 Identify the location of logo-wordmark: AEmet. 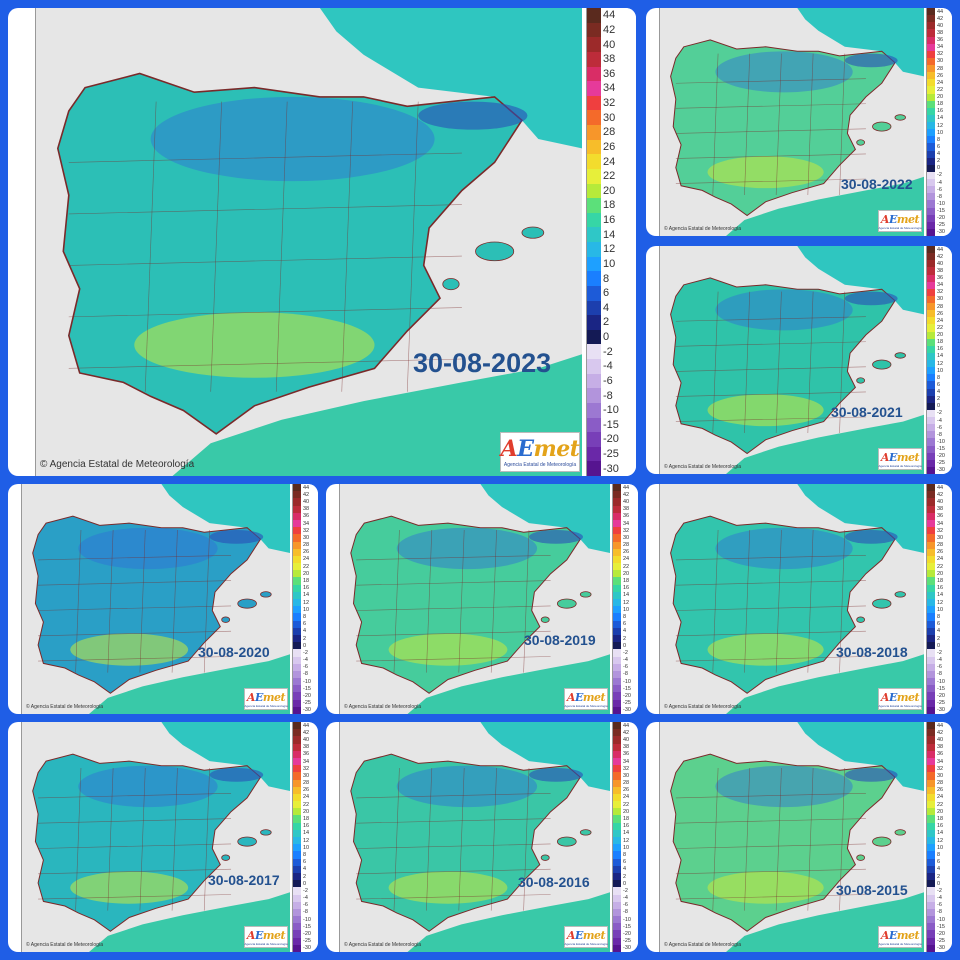
(540, 449).